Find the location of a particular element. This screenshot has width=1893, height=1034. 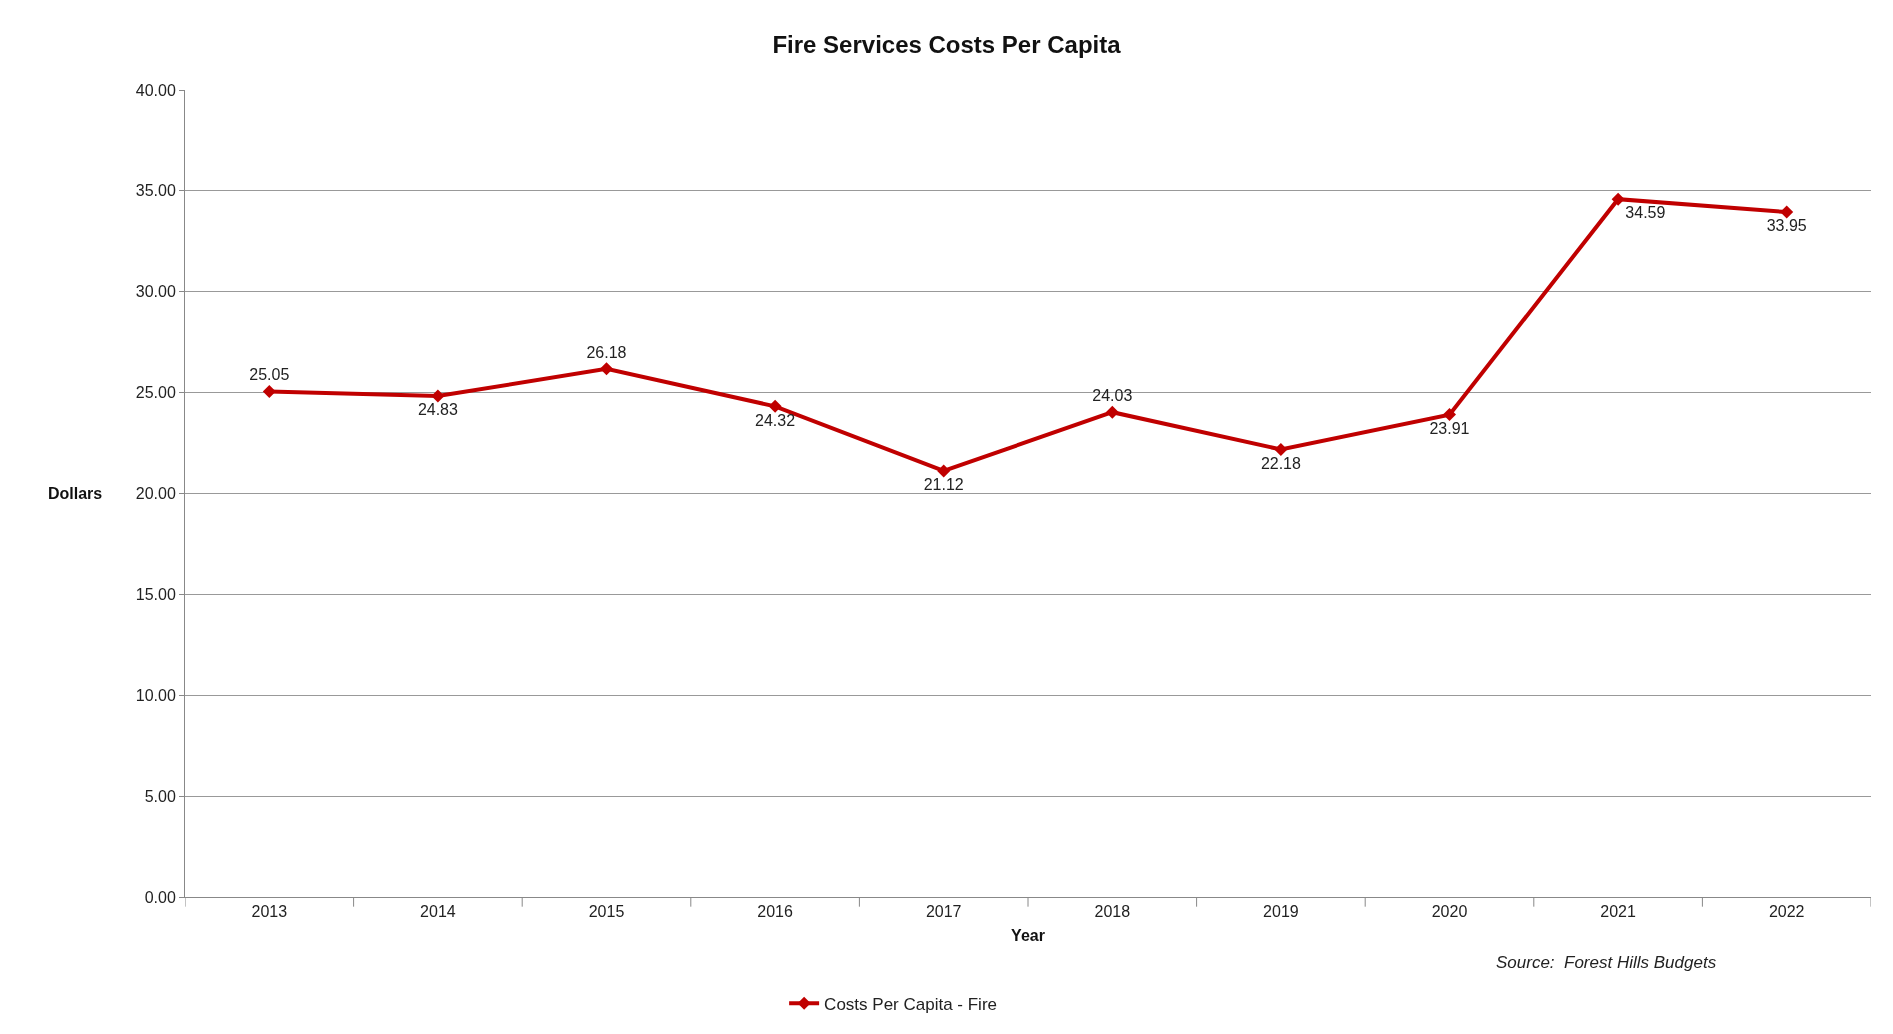

y-tick-label: 5.00 is located at coordinates (160, 796).